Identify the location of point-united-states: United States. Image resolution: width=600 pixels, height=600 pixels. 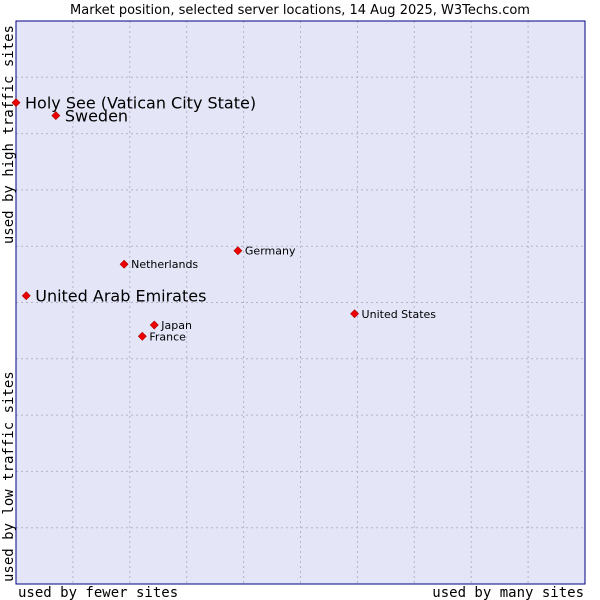
(393, 314).